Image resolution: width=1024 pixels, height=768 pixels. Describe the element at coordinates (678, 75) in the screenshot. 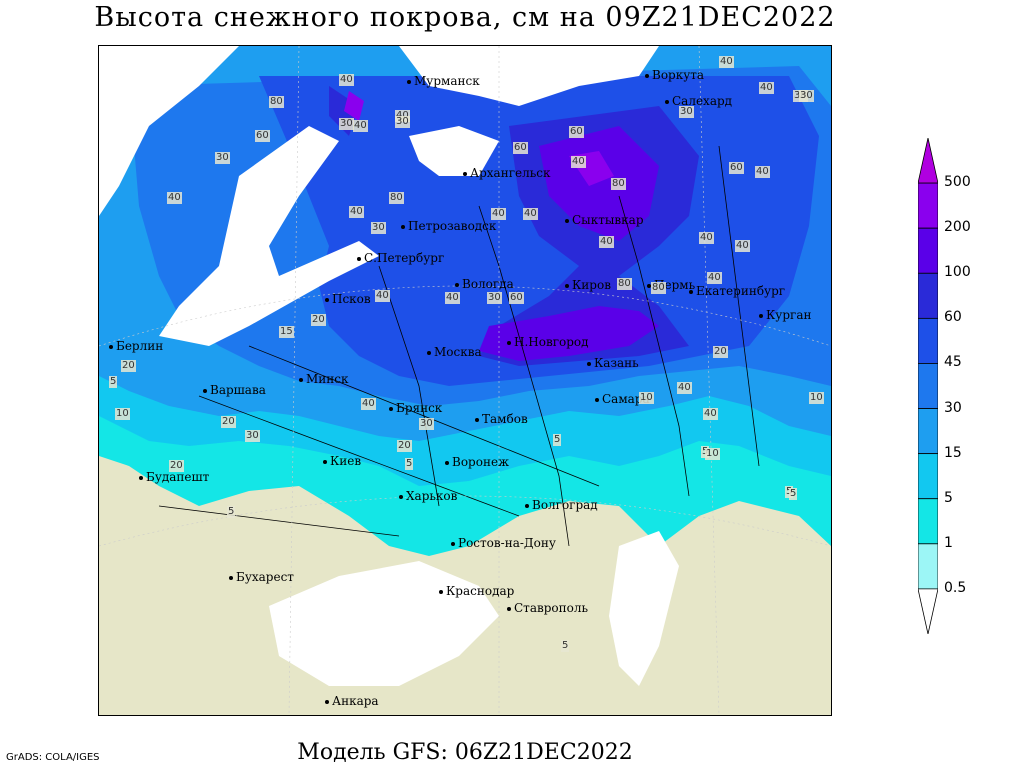

I see `city-name: Воркута` at that location.